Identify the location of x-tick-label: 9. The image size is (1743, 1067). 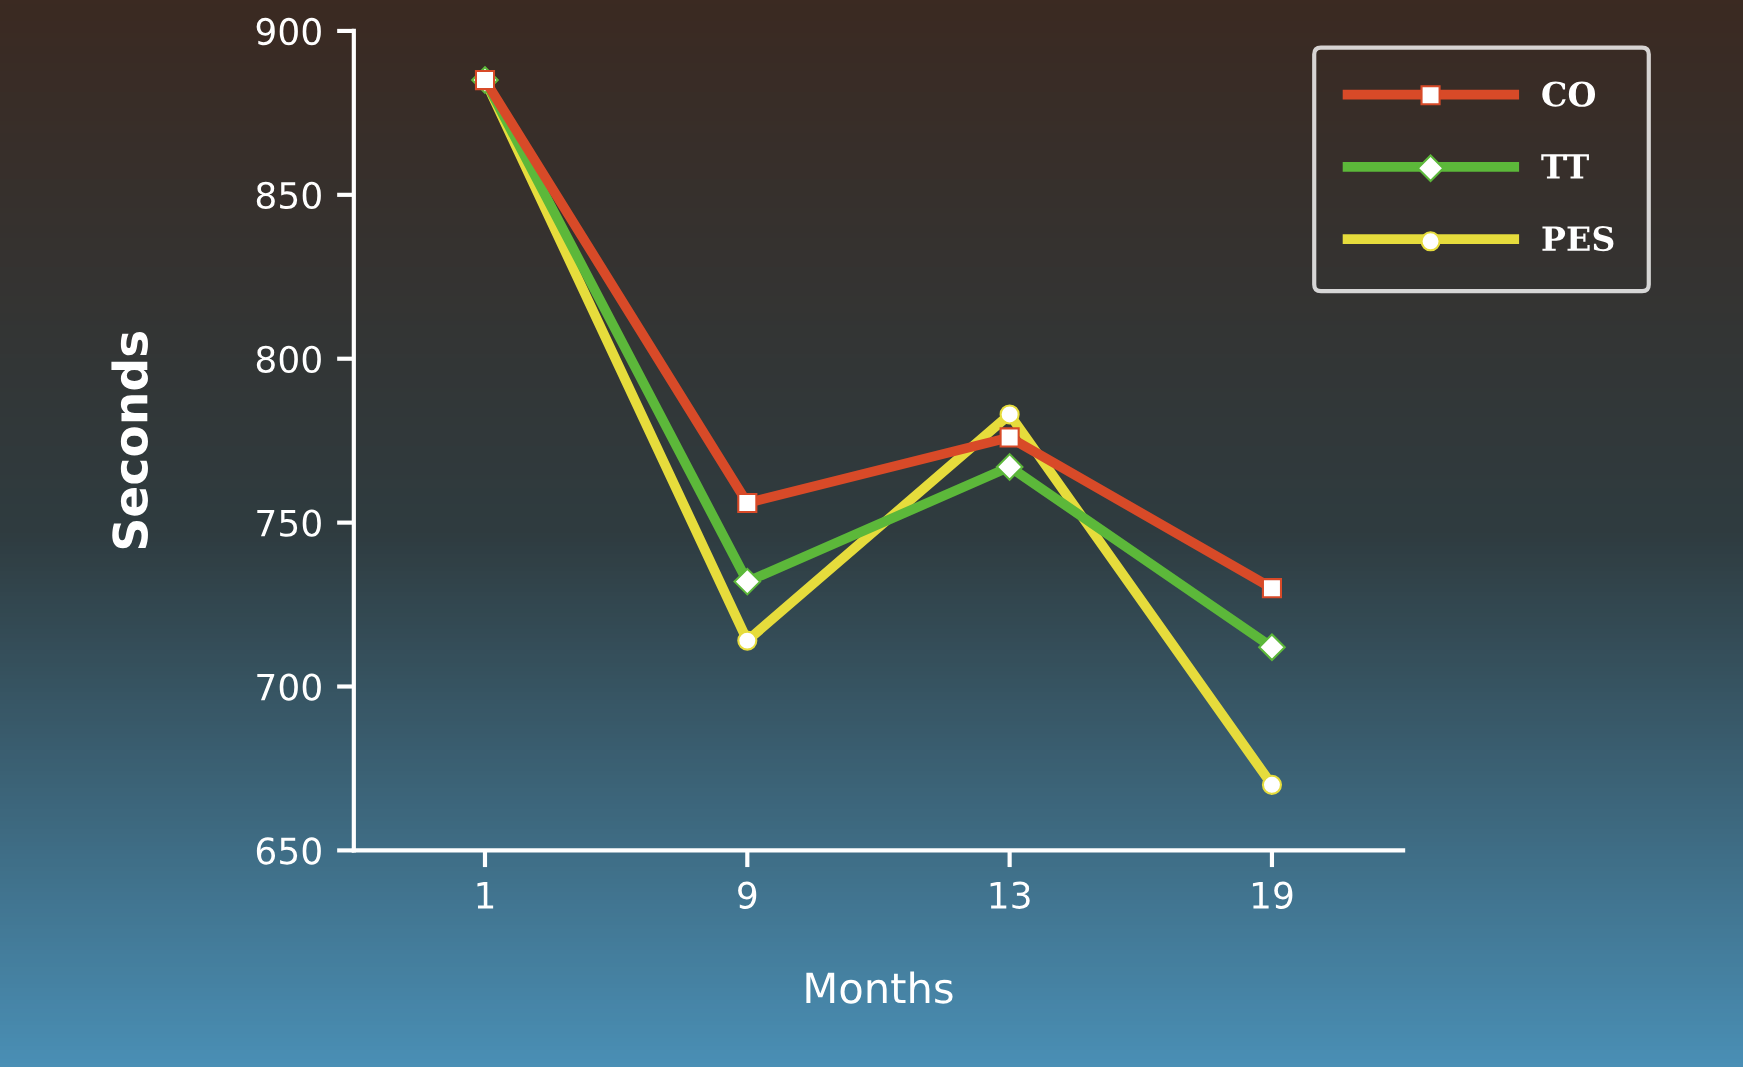
(747, 895).